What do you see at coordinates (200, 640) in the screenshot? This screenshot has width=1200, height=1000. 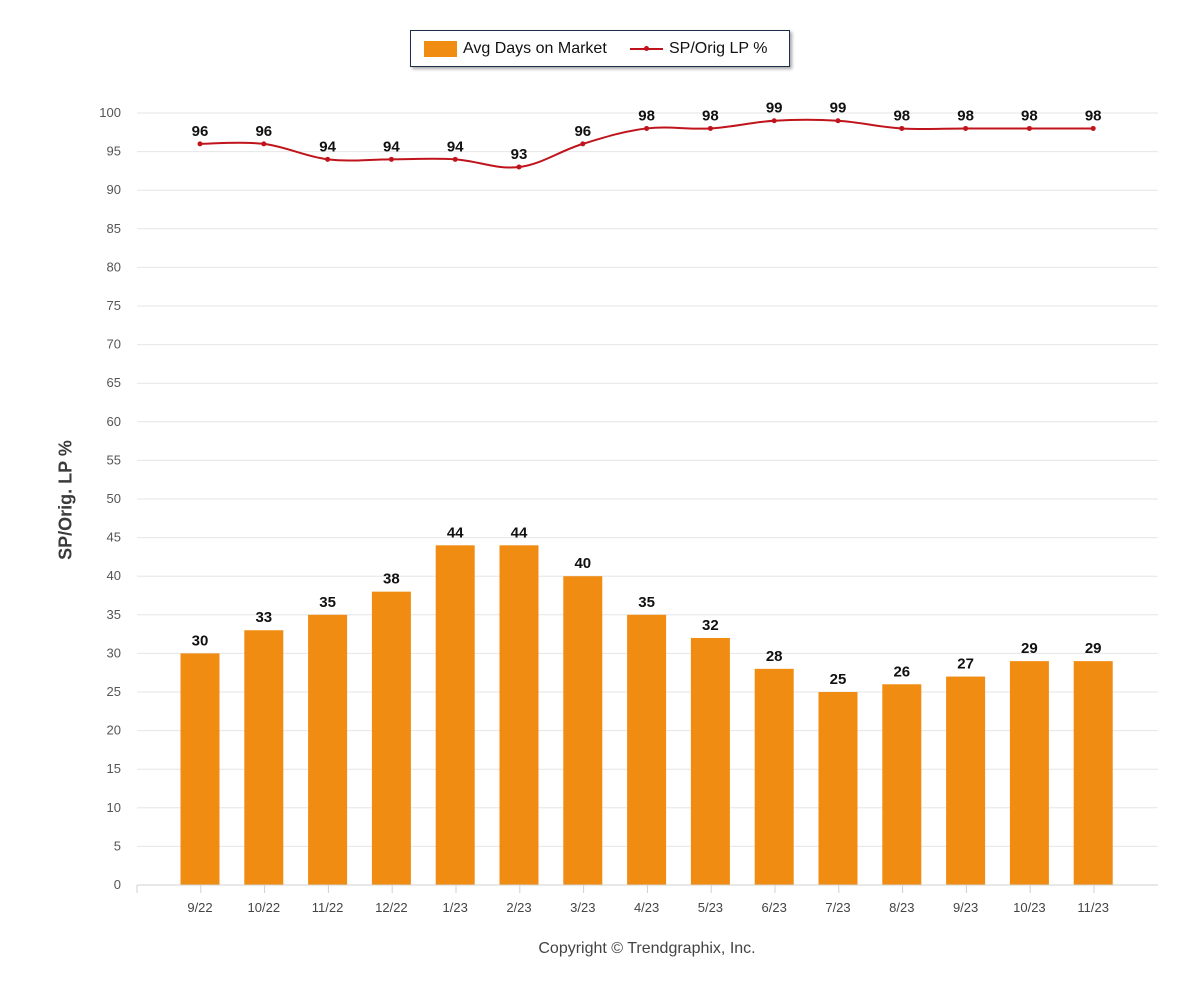 I see `bar-data-label: 30` at bounding box center [200, 640].